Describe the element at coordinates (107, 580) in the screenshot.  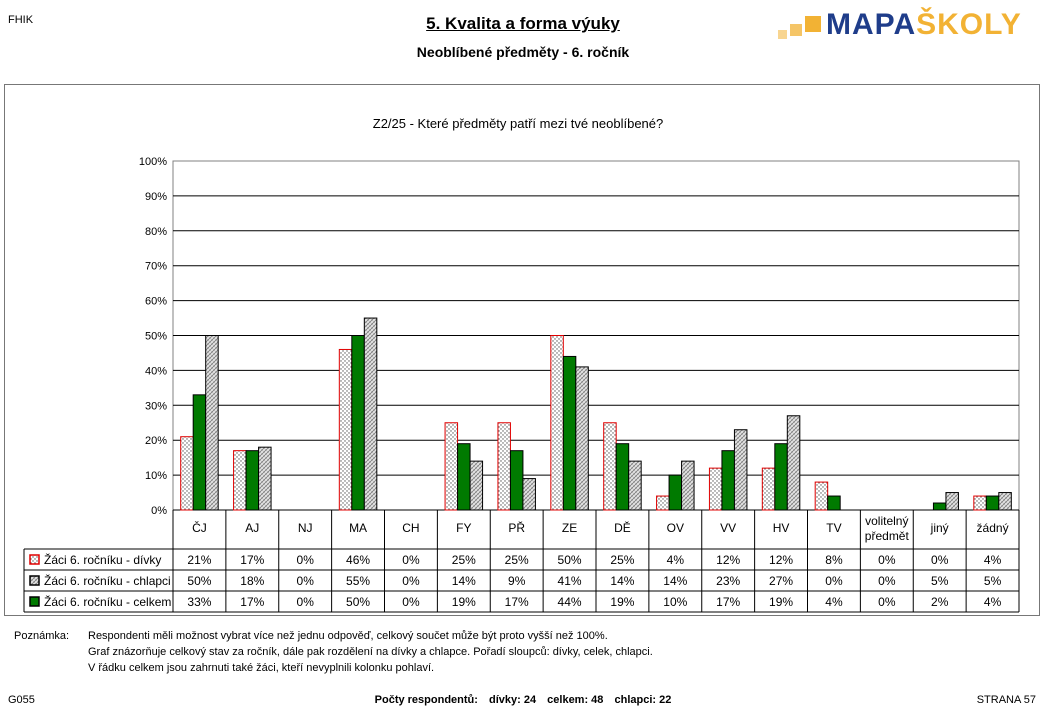
I see `legend-label: Žáci 6. ročníku - chlapci` at that location.